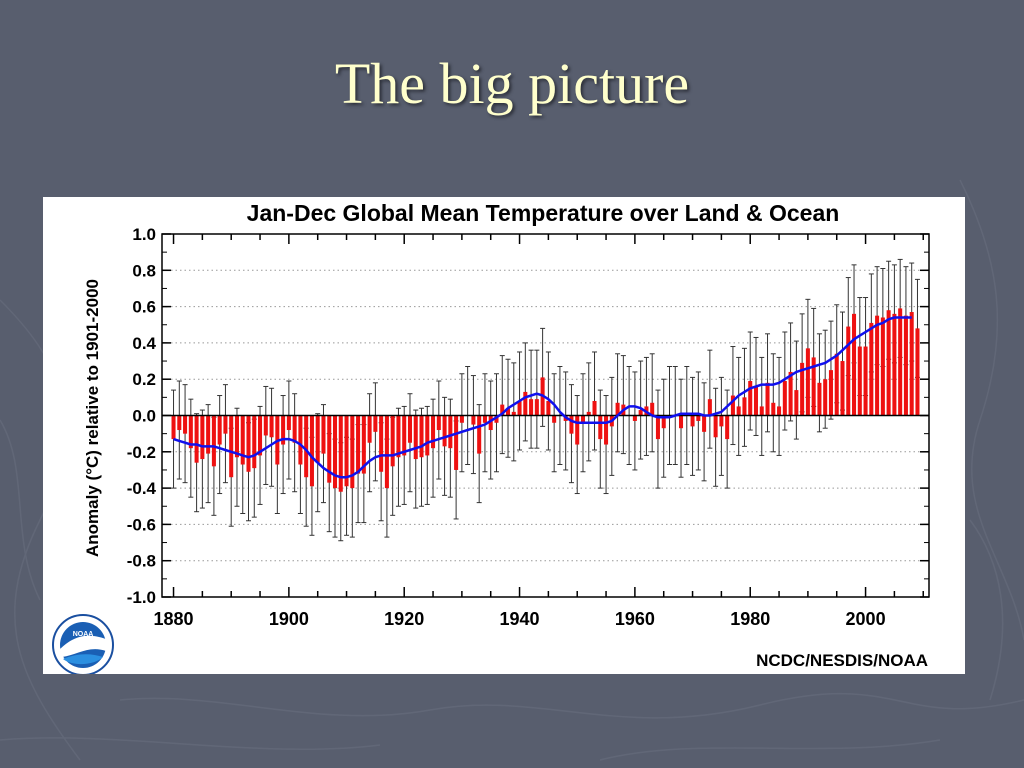  I want to click on y-tick-label: -0.2, so click(141, 452).